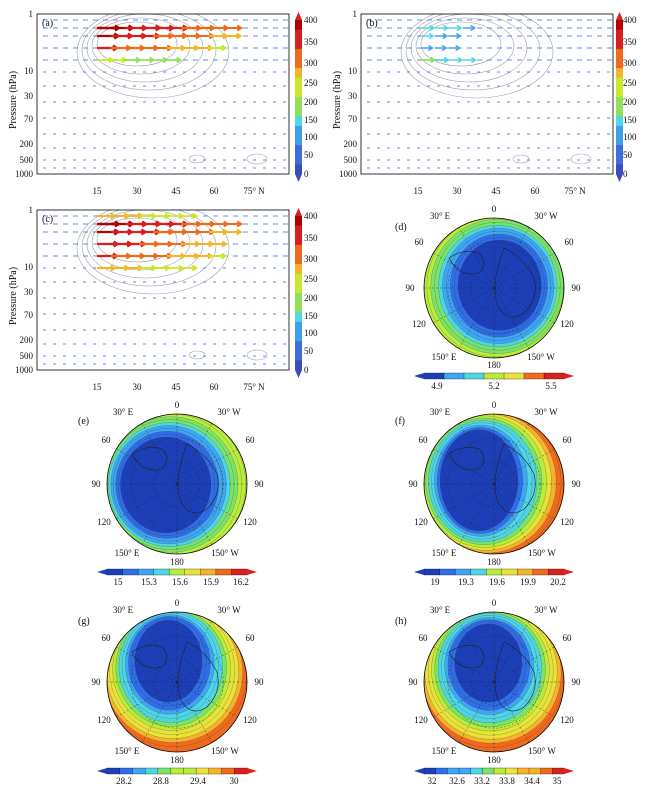  I want to click on panel-c-colorbar-label: 200, so click(311, 298).